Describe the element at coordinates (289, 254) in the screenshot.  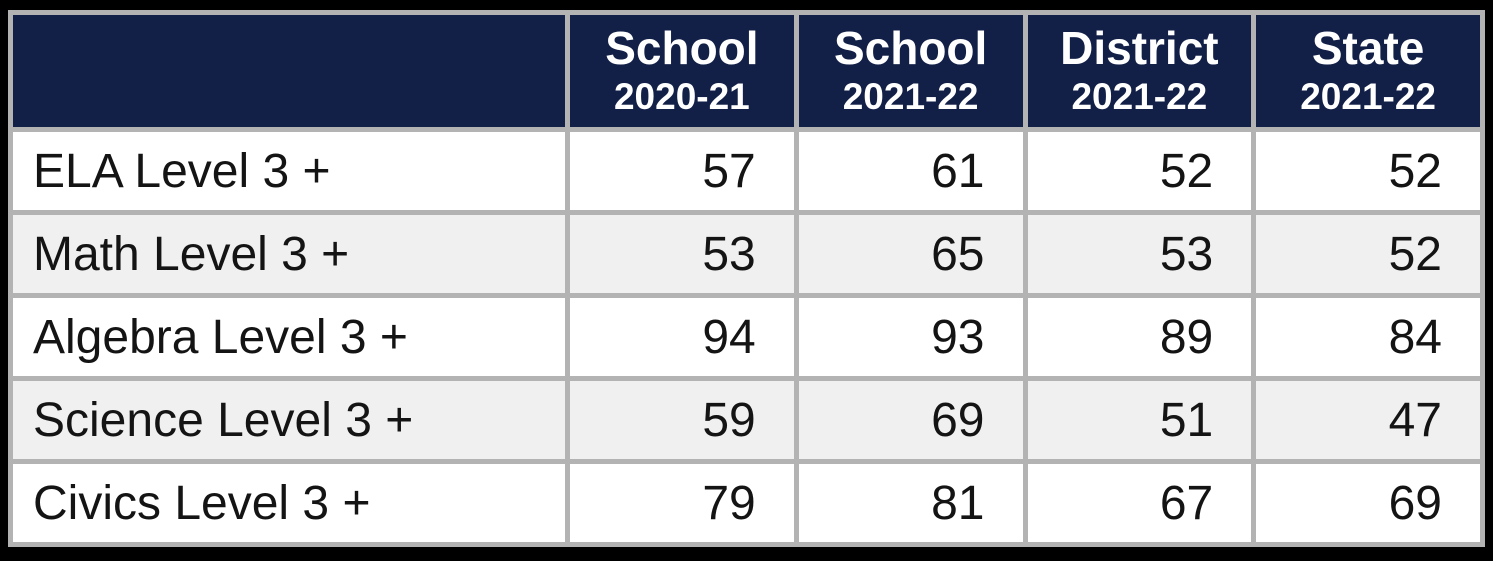
I see `row-label: Math Level 3 +` at that location.